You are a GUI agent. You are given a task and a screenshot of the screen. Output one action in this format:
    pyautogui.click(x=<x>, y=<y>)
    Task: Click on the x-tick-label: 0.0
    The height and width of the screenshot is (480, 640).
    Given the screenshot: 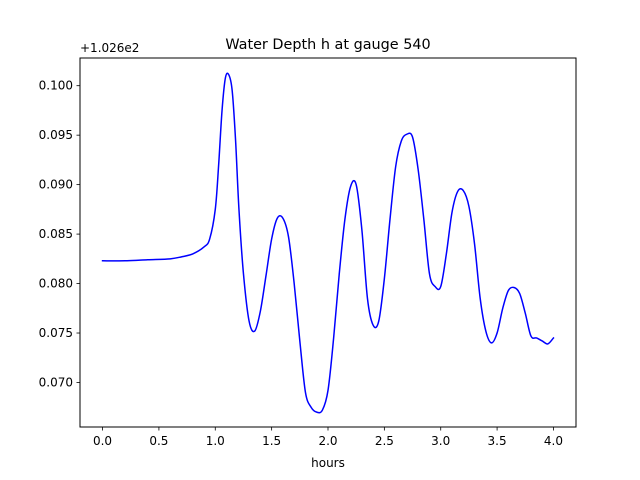 What is the action you would take?
    pyautogui.click(x=102, y=441)
    